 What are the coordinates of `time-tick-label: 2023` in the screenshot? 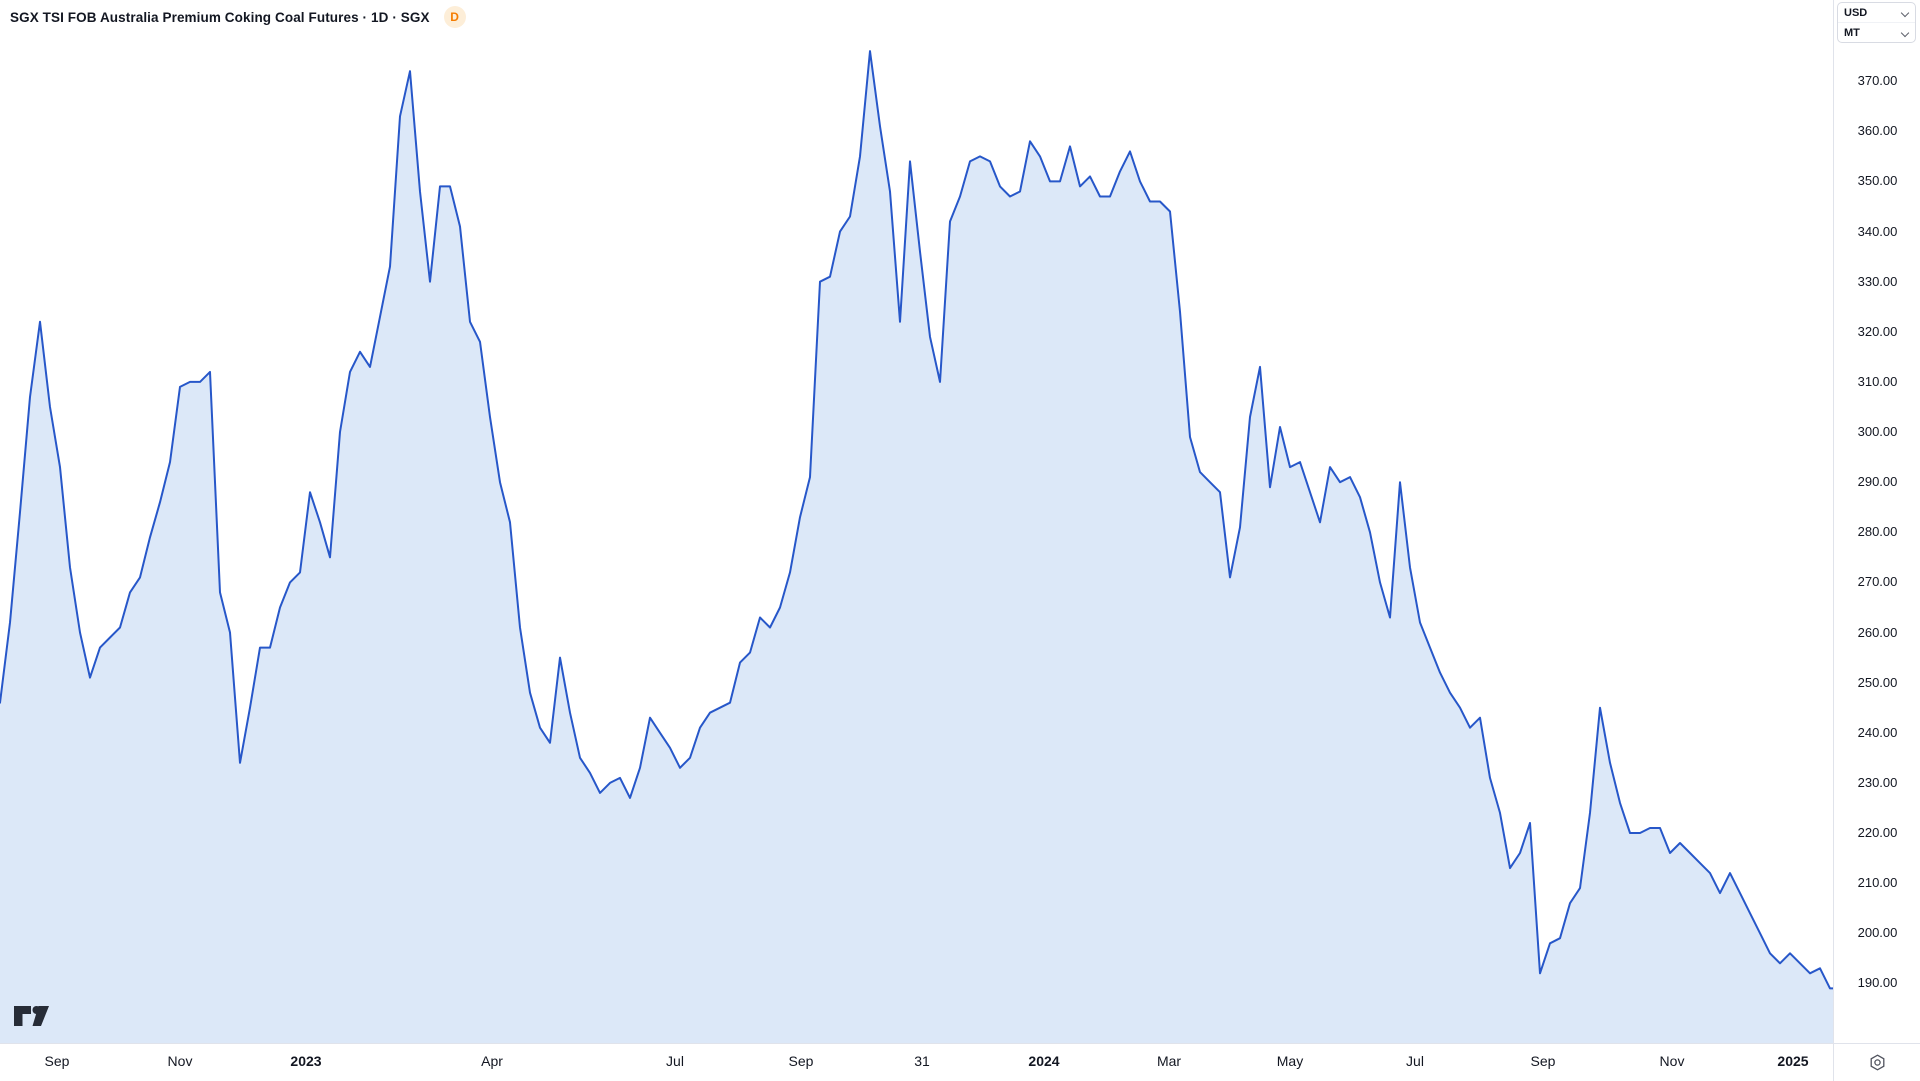 It's located at (306, 1061).